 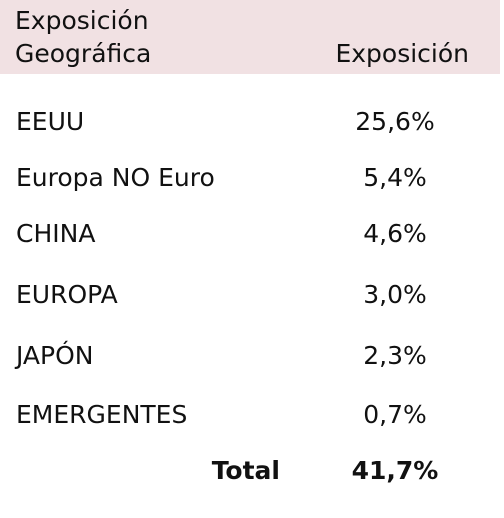 What do you see at coordinates (83, 37) in the screenshot?
I see `category-column-header: Exposición Geográfica` at bounding box center [83, 37].